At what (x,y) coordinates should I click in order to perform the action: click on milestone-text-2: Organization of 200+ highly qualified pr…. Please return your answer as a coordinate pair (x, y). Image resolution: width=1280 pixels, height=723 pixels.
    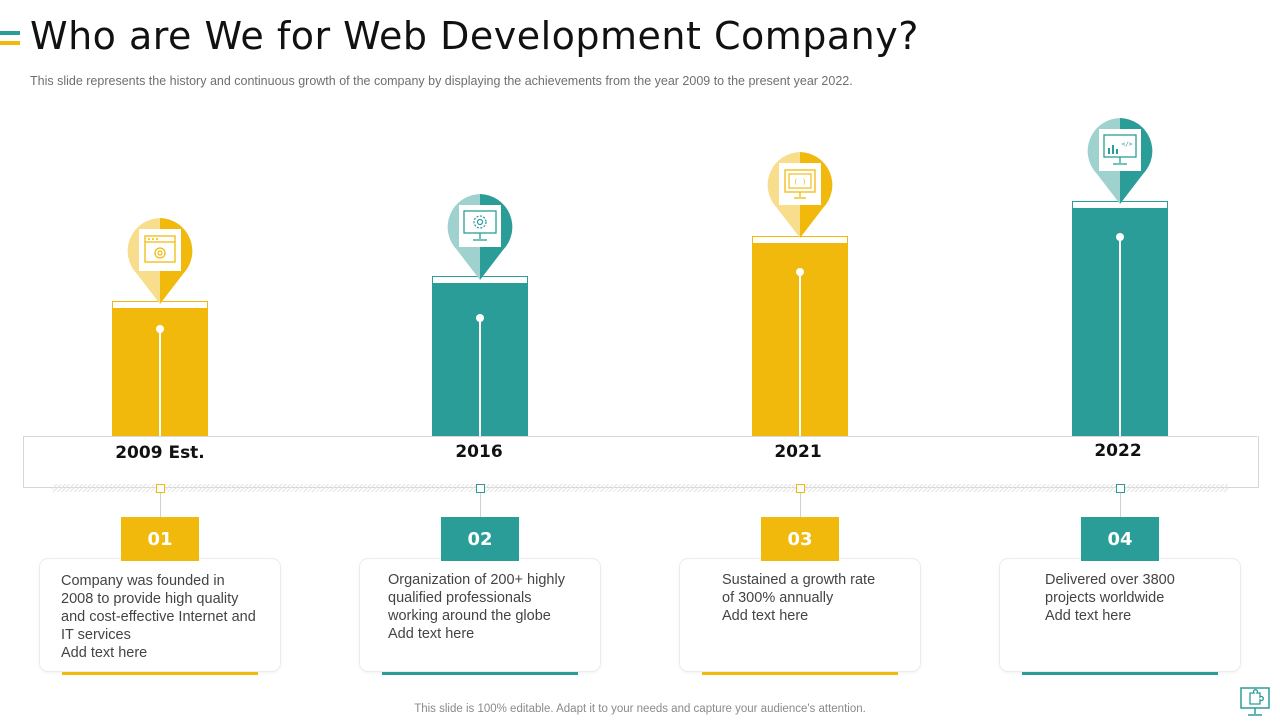
    Looking at the image, I should click on (476, 607).